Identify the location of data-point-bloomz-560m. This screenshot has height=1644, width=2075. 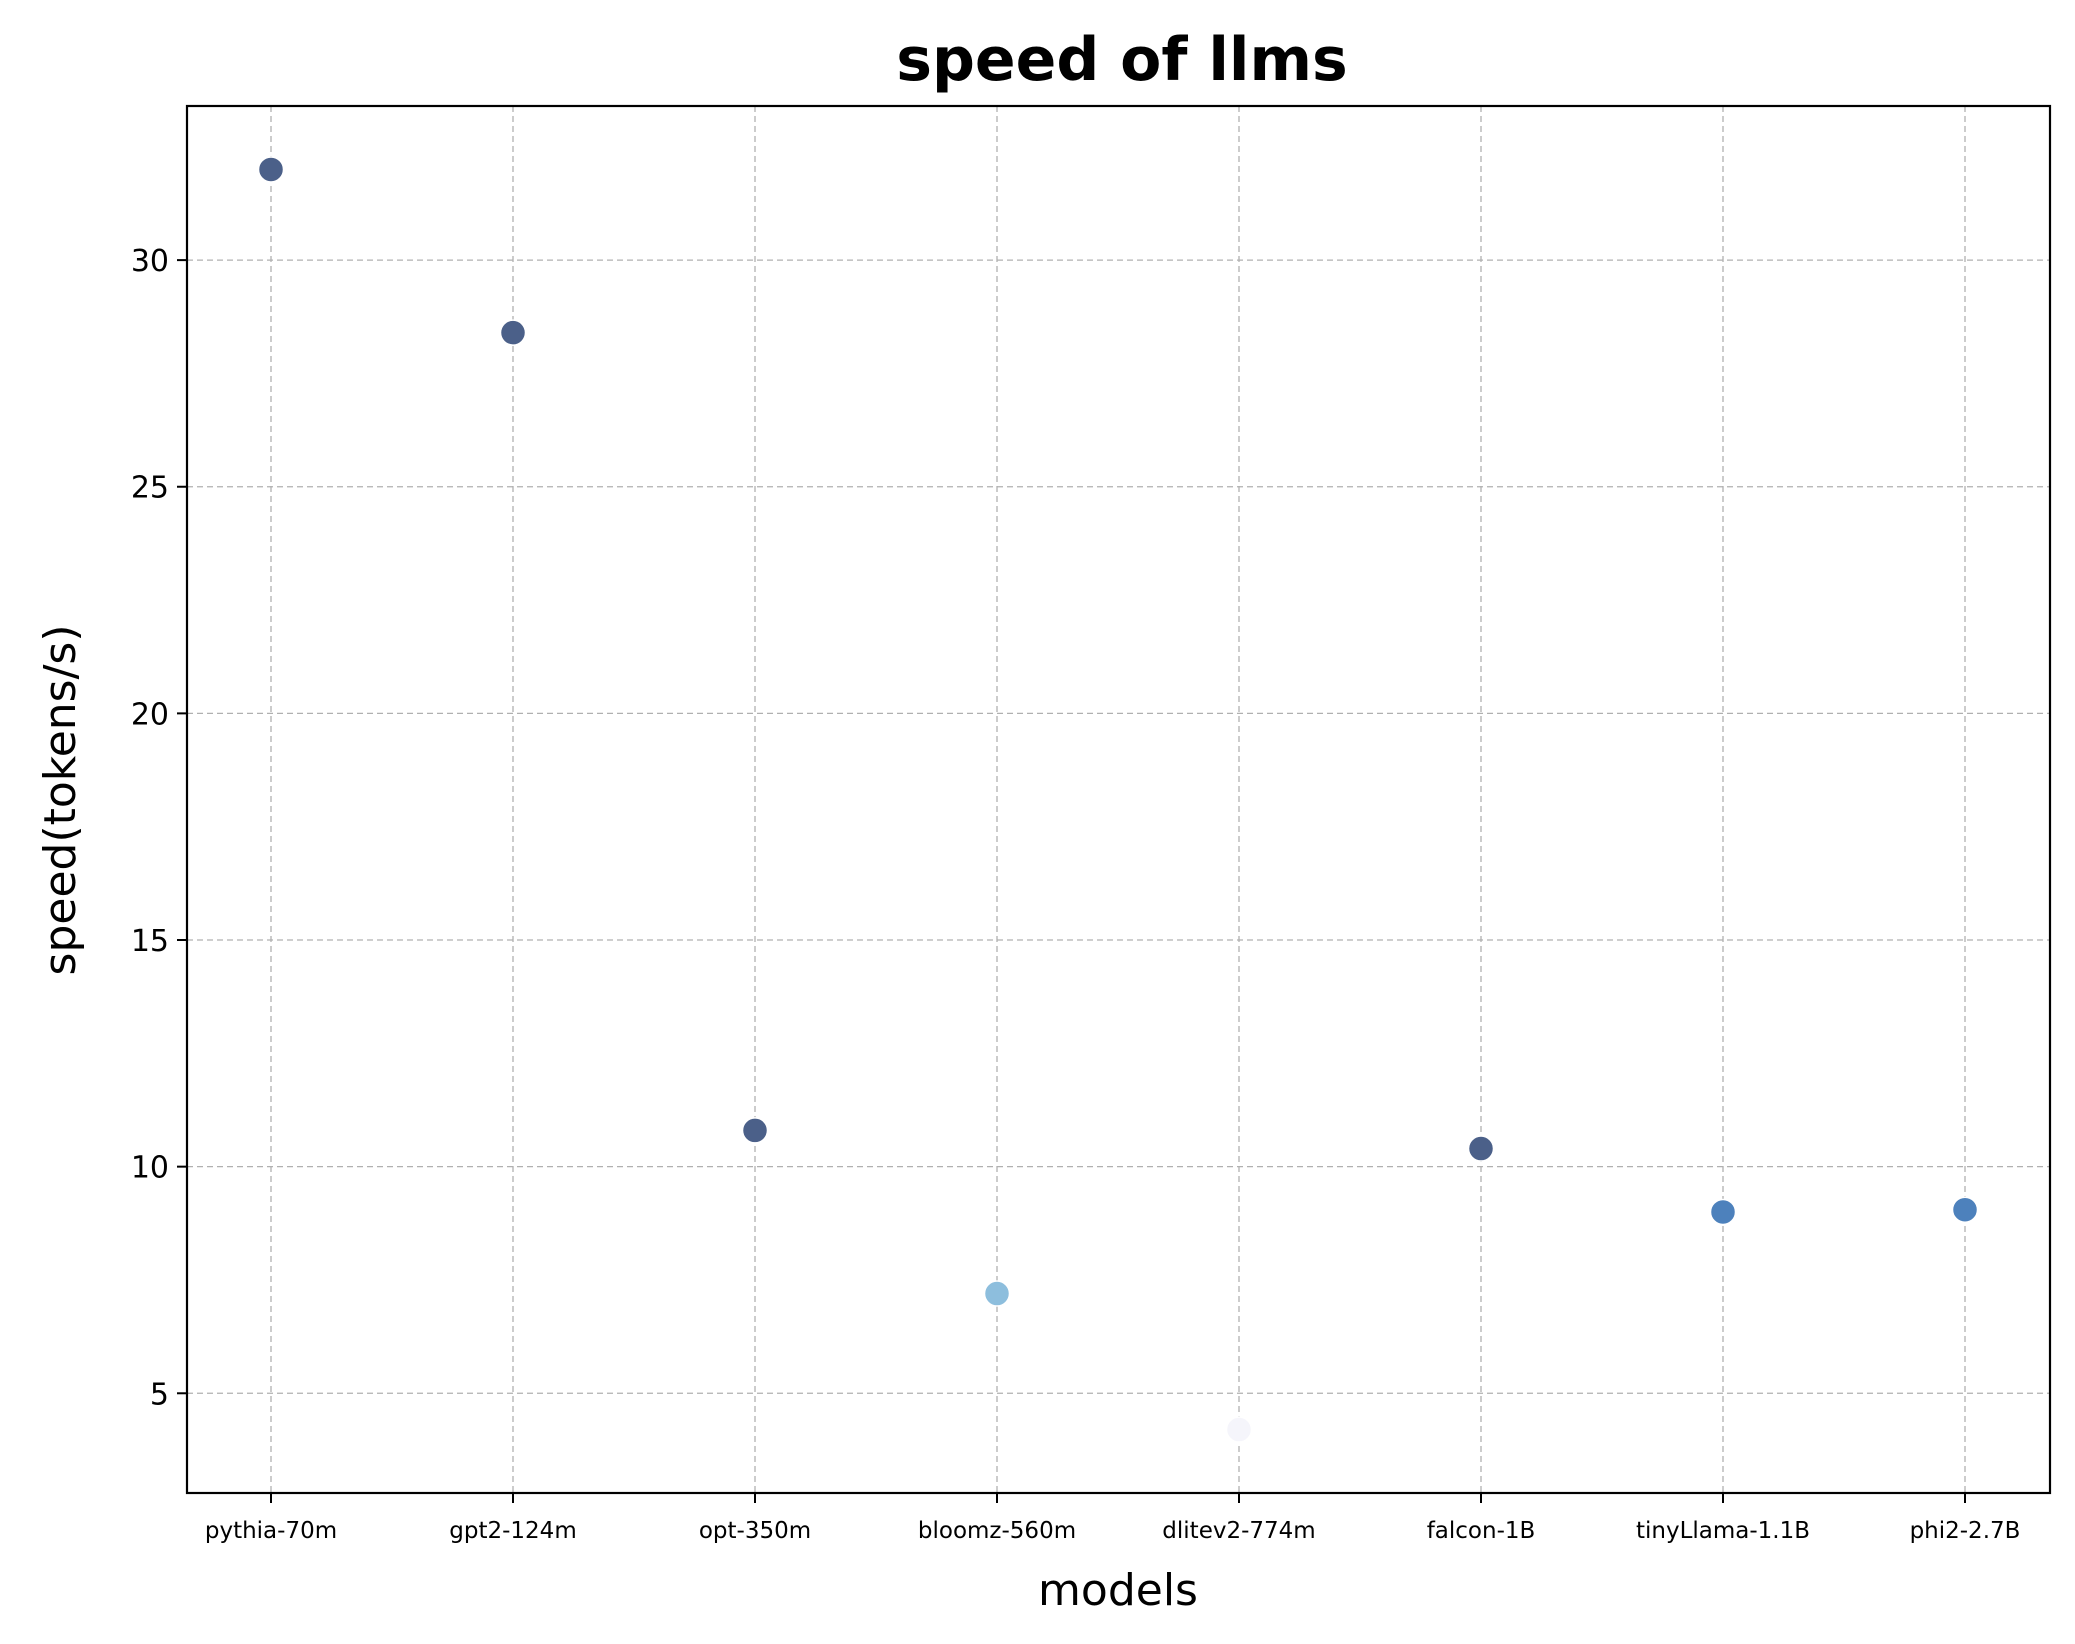
(997, 1293).